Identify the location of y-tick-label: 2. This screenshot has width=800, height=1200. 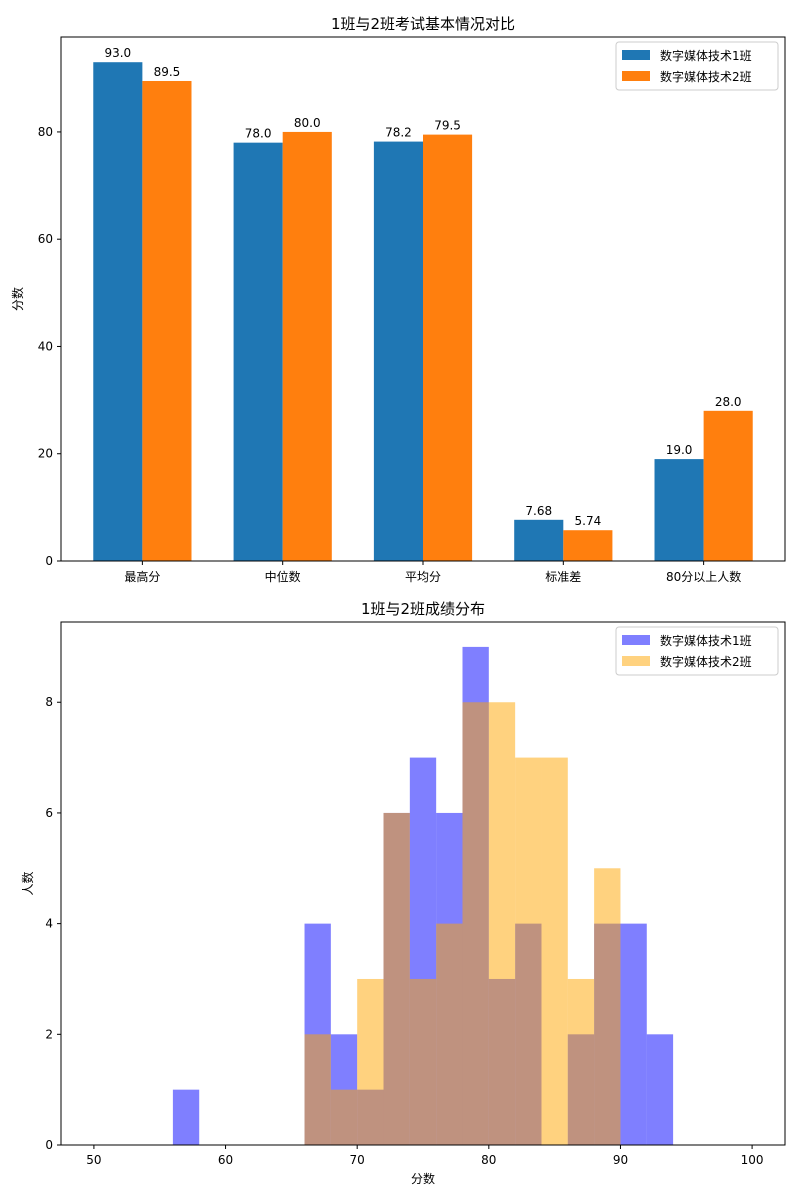
(49, 1034).